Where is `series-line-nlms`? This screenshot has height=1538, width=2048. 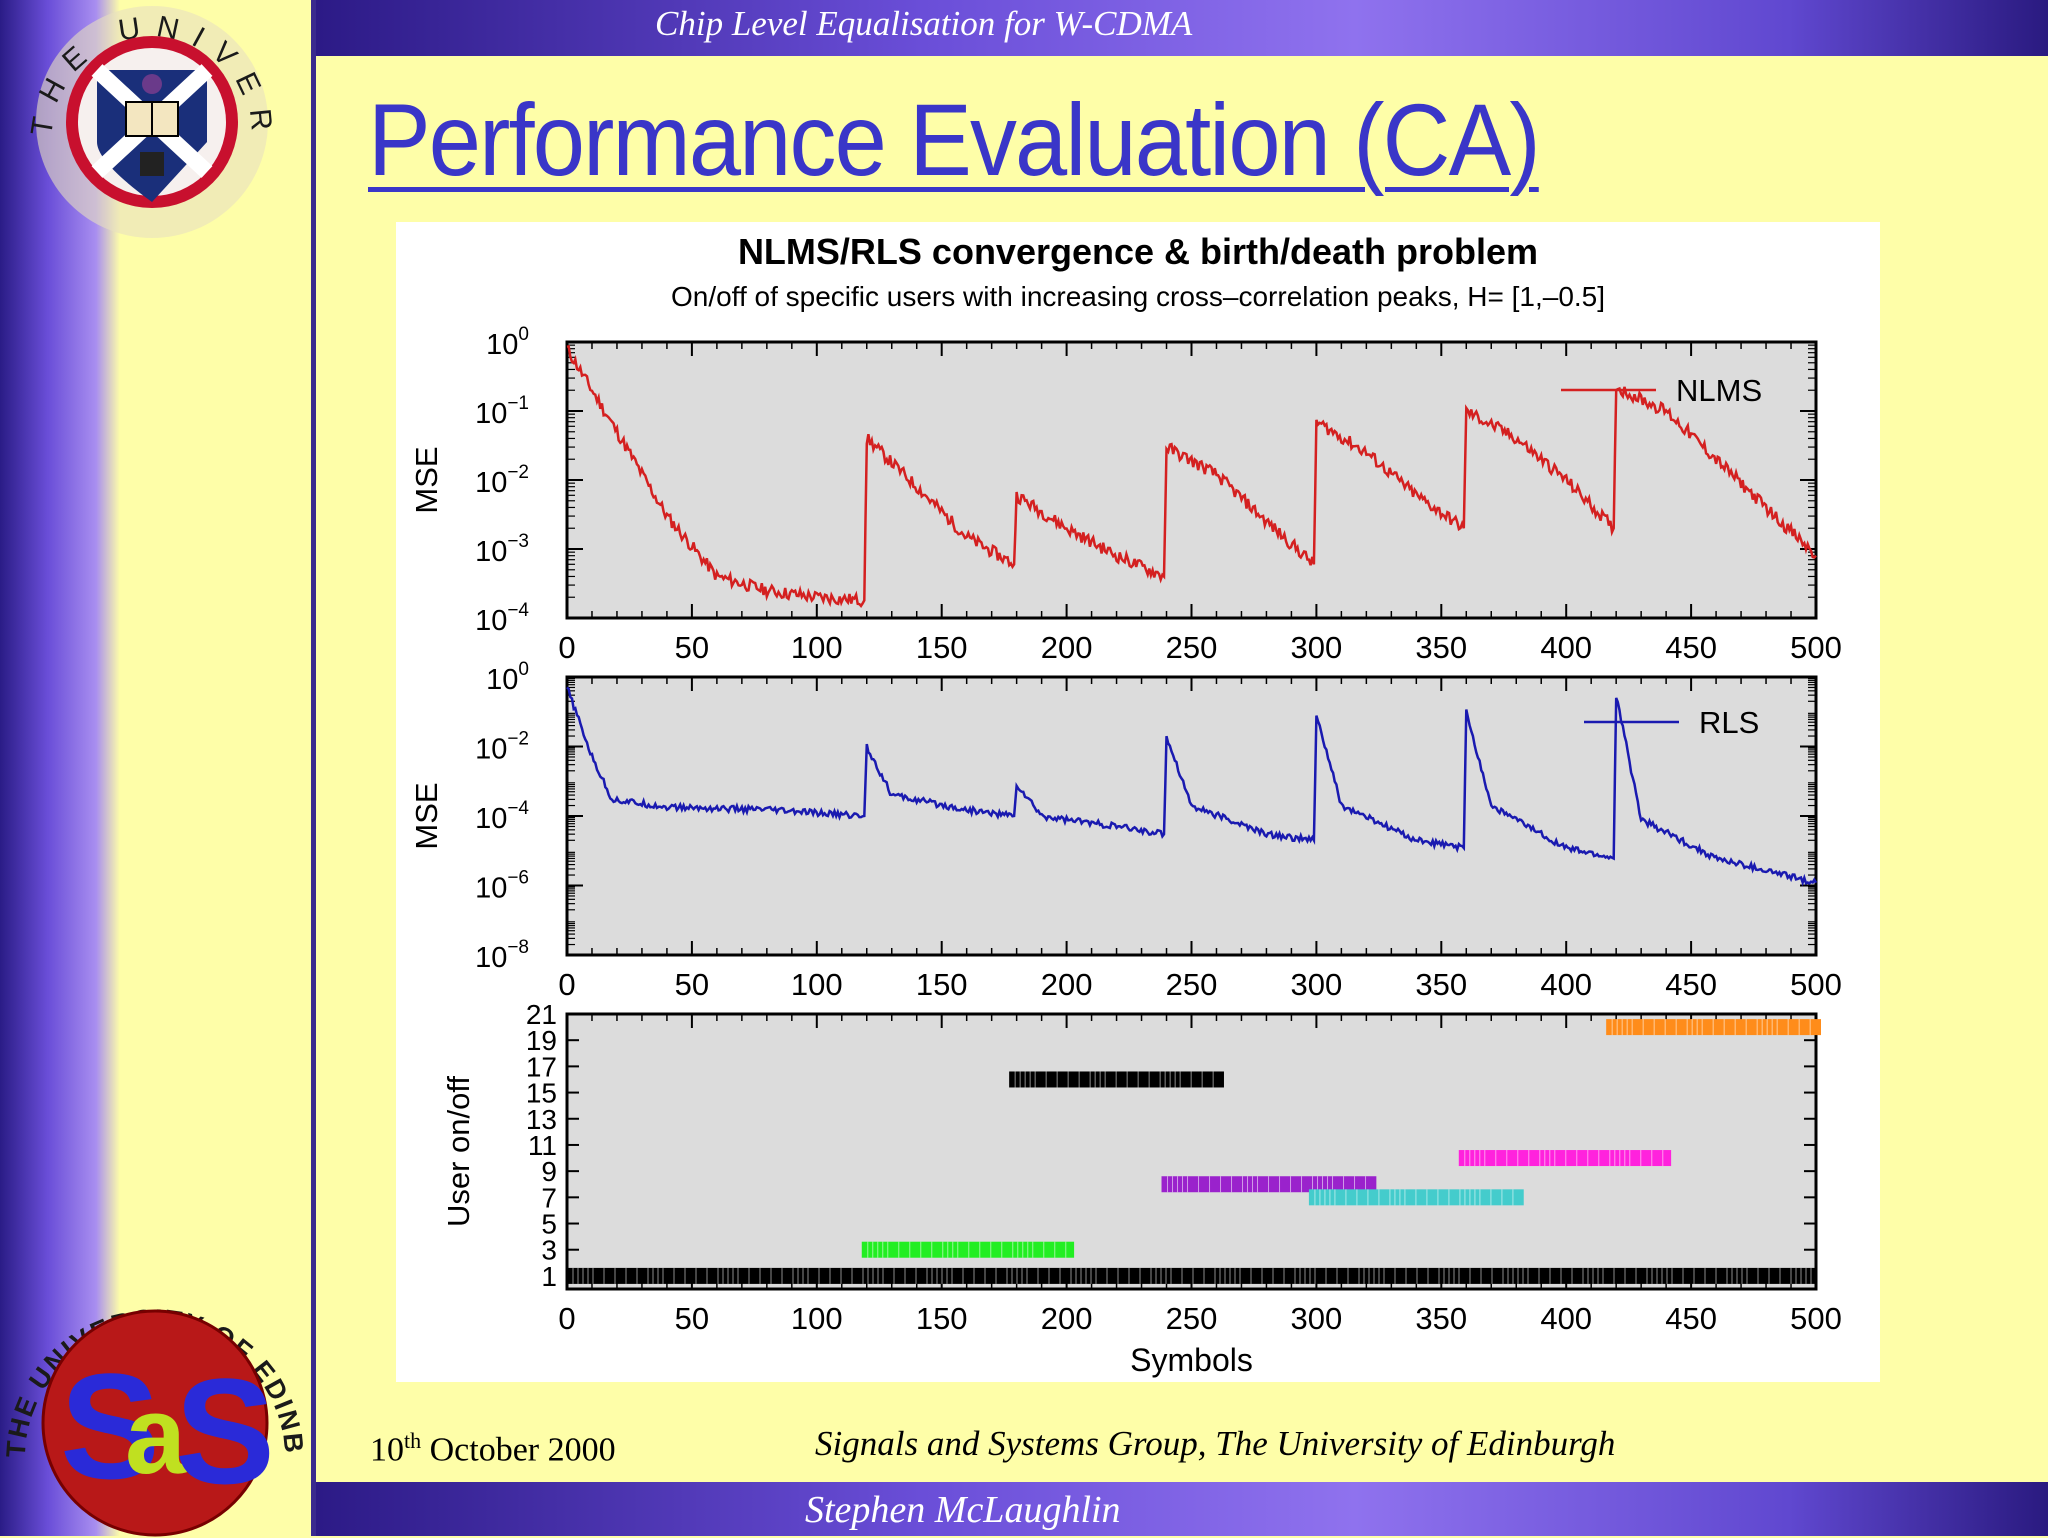 series-line-nlms is located at coordinates (1191, 476).